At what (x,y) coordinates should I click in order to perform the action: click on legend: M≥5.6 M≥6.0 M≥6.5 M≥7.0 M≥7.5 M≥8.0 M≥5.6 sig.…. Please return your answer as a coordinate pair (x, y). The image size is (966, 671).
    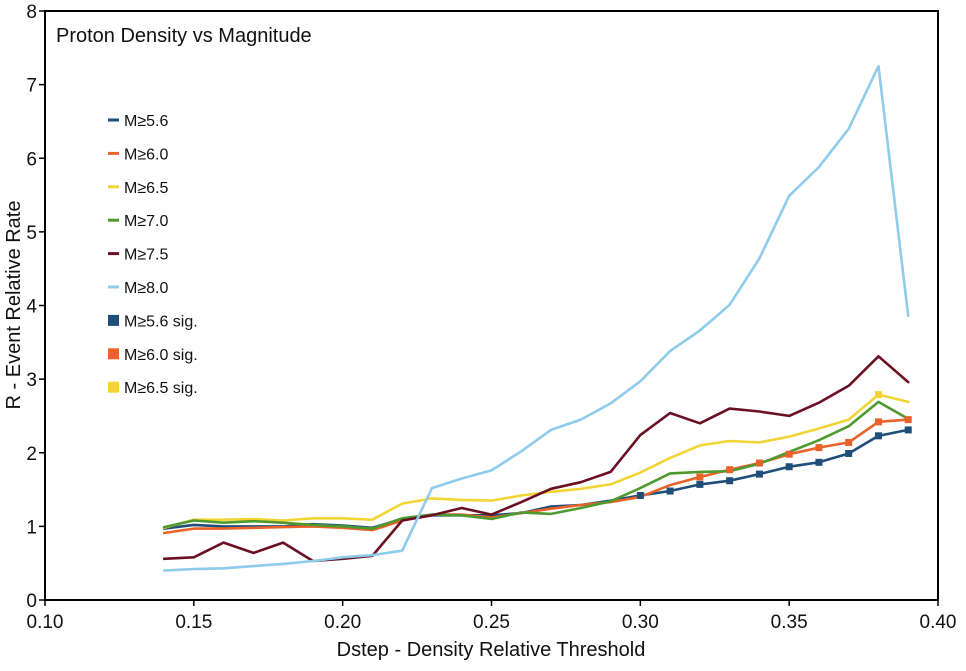
    Looking at the image, I should click on (153, 255).